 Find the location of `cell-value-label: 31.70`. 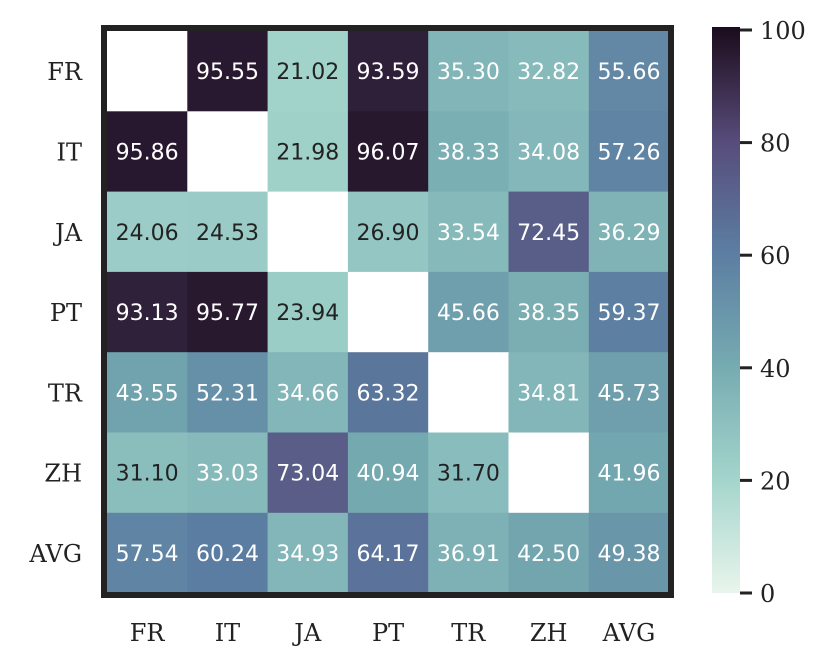

cell-value-label: 31.70 is located at coordinates (468, 474).